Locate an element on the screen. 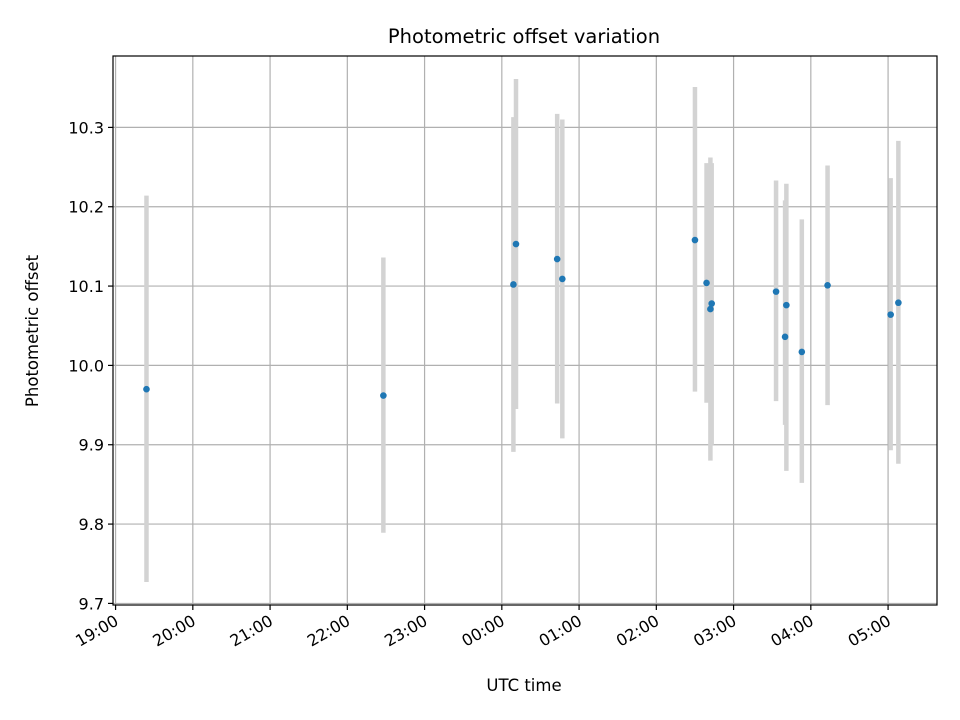 This screenshot has height=720, width=960. y-tick-label: 9.7 is located at coordinates (91, 603).